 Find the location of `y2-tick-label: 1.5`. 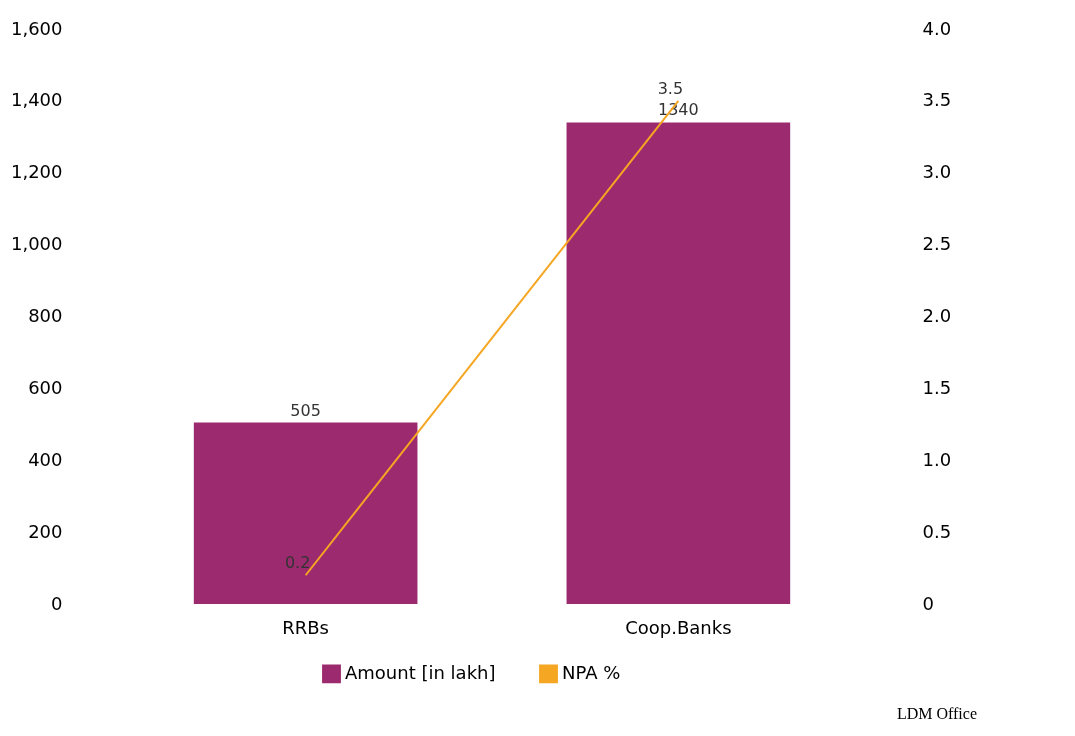

y2-tick-label: 1.5 is located at coordinates (937, 387).